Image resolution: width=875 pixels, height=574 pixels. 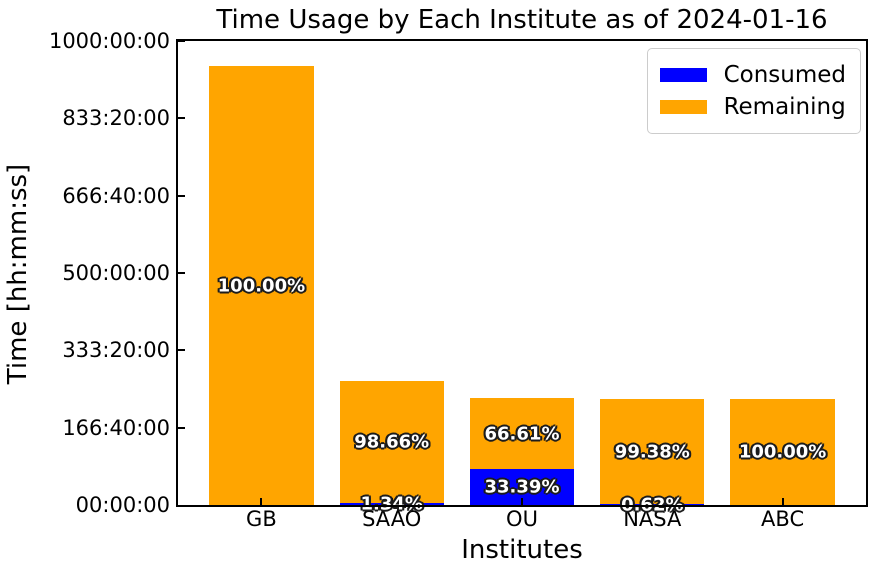 I want to click on x-tick-label: ABC, so click(x=783, y=519).